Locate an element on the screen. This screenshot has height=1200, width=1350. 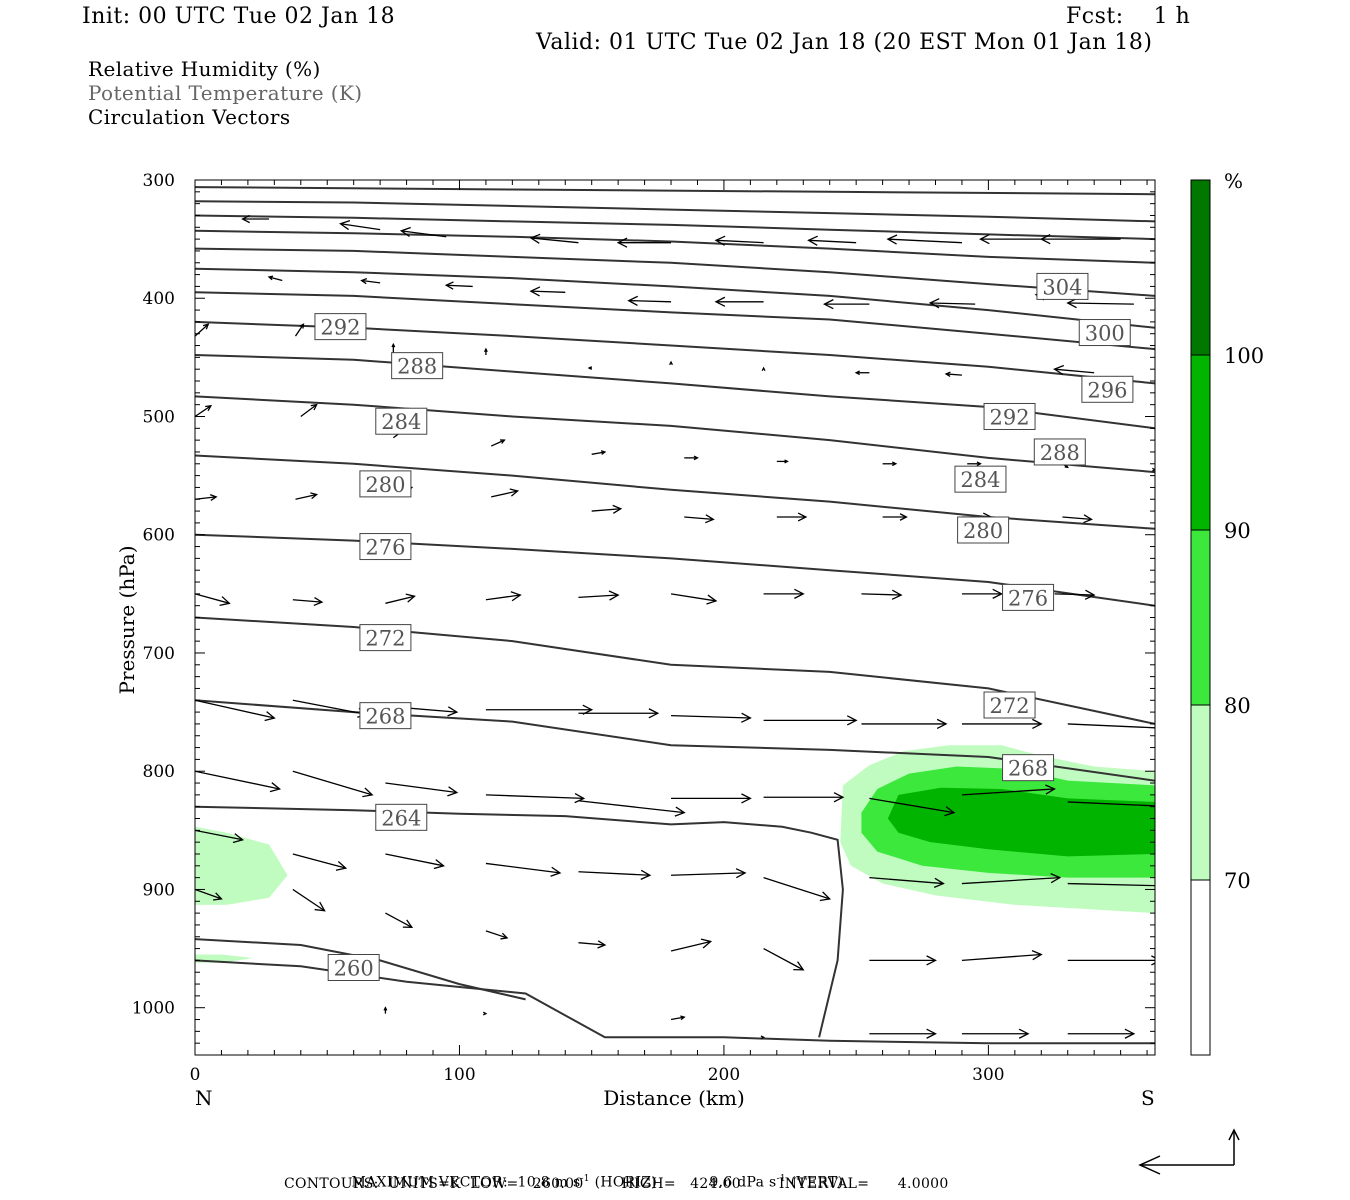
contour-label-9b: 292 is located at coordinates (1009, 417).